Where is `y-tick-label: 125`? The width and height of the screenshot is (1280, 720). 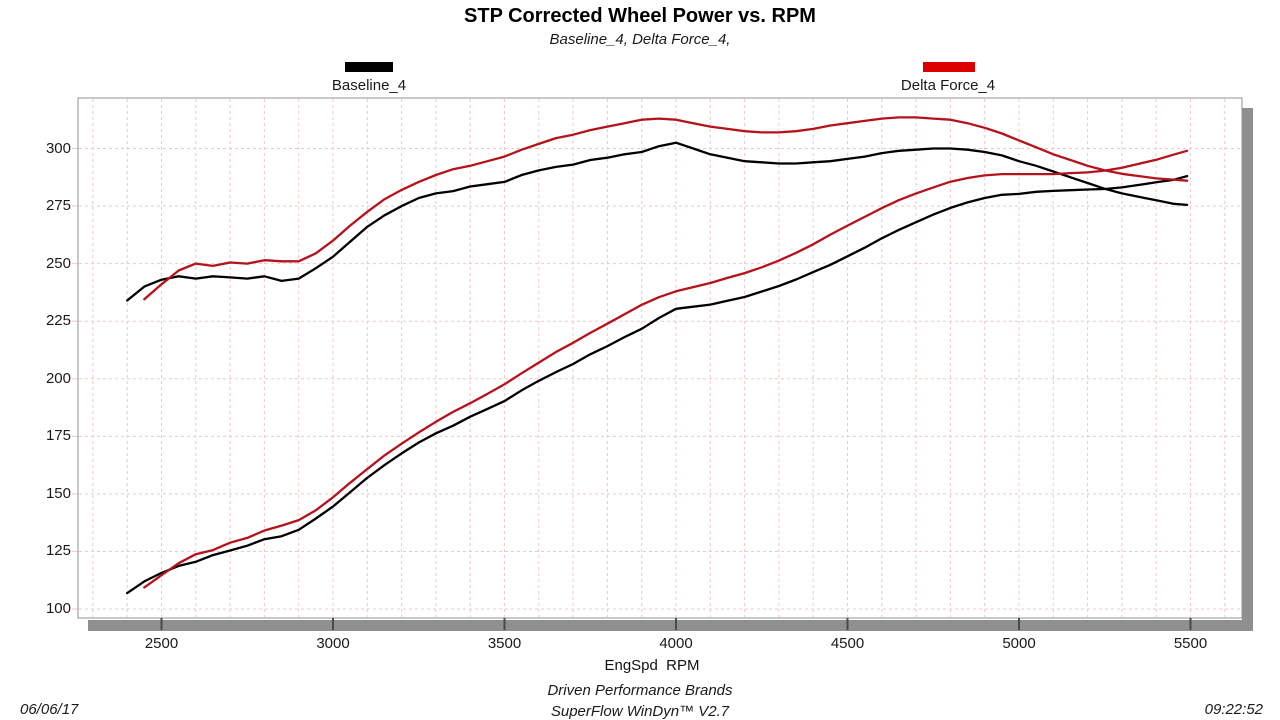
y-tick-label: 125 is located at coordinates (58, 551).